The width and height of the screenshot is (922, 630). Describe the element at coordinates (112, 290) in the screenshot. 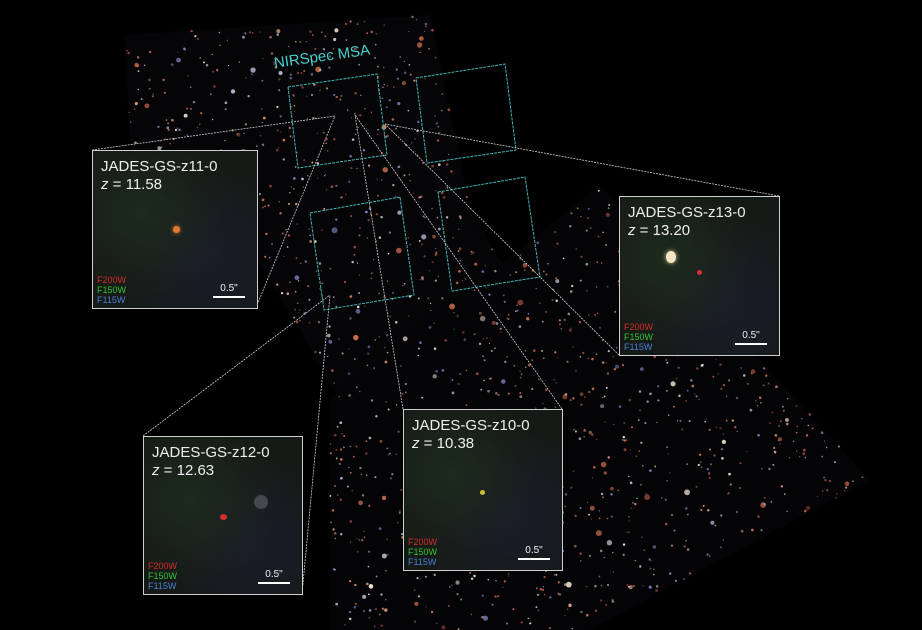

I see `filter-legend: F200W F150W F115W` at that location.